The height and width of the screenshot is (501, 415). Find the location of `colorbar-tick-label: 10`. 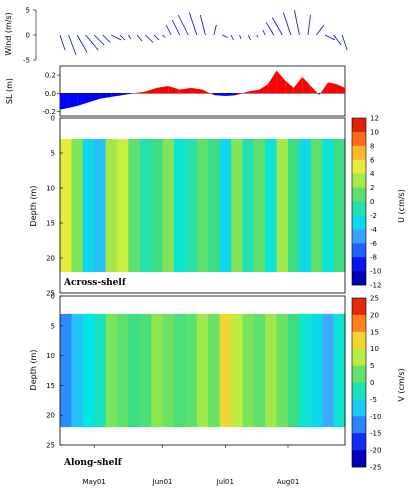

colorbar-tick-label: 10 is located at coordinates (374, 132).